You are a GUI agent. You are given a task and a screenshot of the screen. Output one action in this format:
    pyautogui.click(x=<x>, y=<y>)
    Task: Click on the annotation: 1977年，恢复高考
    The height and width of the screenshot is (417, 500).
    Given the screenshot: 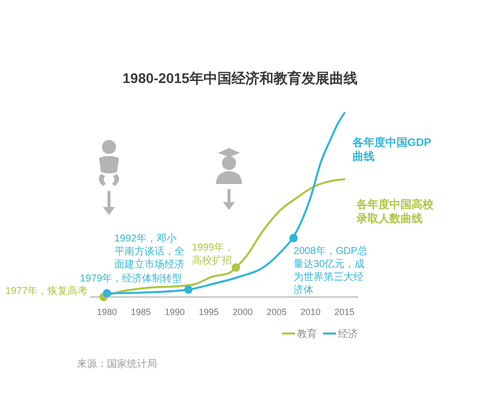 What is the action you would take?
    pyautogui.click(x=46, y=291)
    